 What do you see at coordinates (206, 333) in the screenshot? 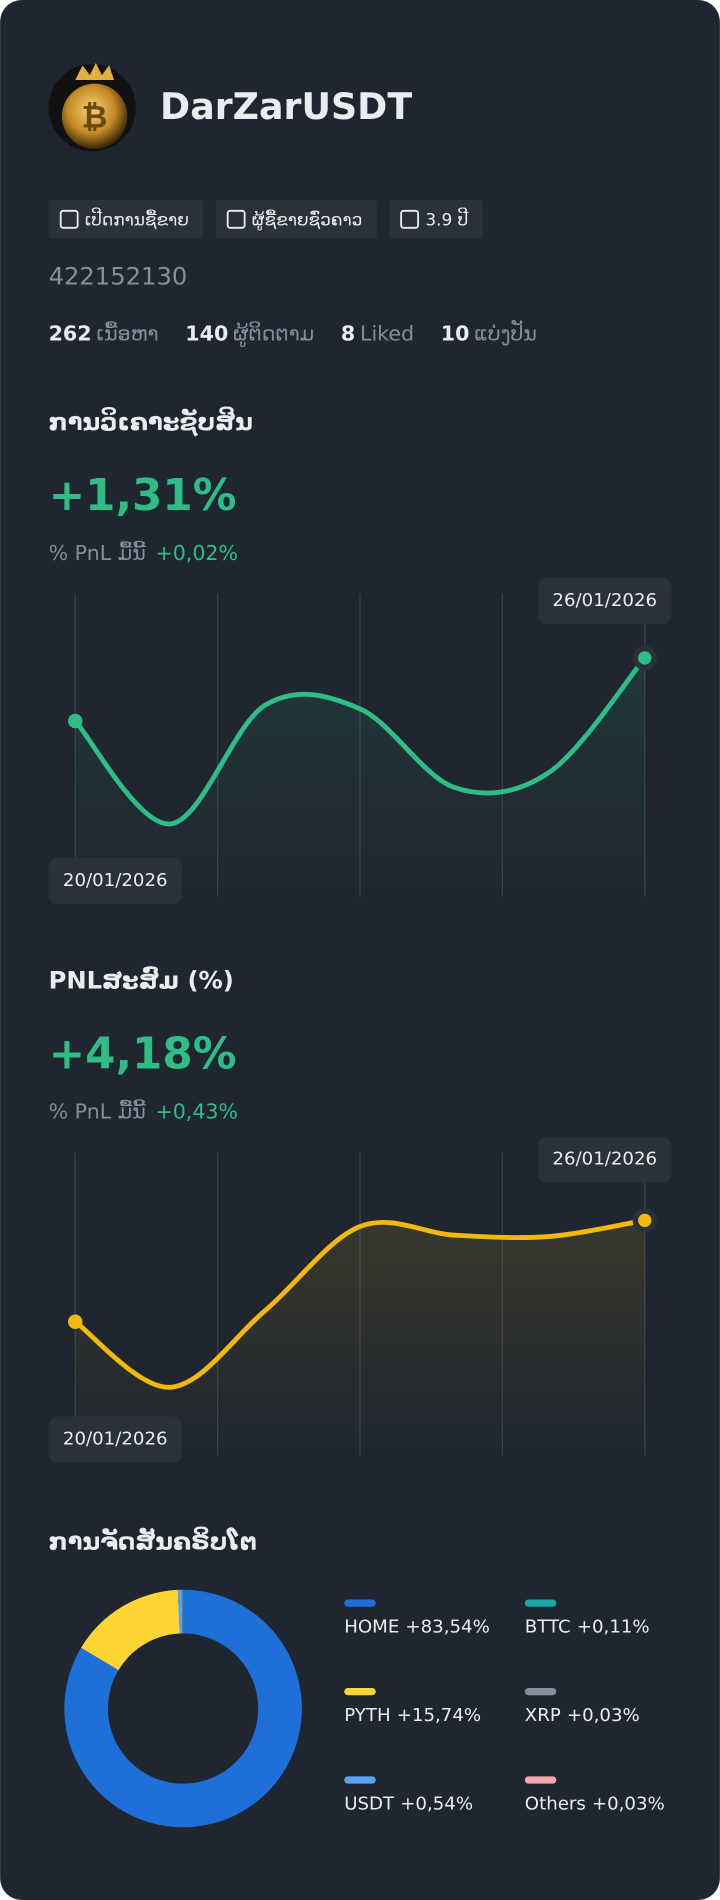
I see `stat-value: 140` at bounding box center [206, 333].